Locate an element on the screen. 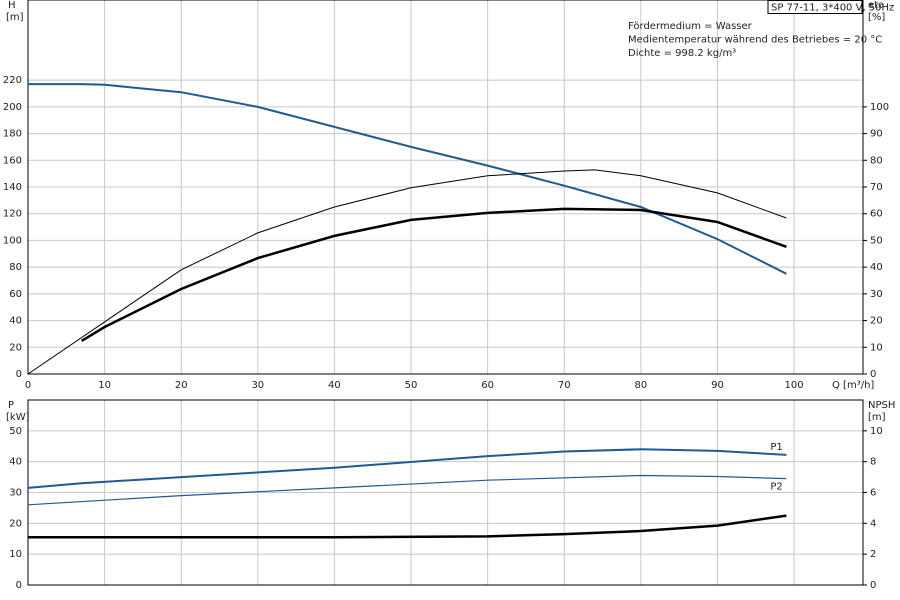 The width and height of the screenshot is (900, 600). y2-tick-label: 90 is located at coordinates (876, 134).